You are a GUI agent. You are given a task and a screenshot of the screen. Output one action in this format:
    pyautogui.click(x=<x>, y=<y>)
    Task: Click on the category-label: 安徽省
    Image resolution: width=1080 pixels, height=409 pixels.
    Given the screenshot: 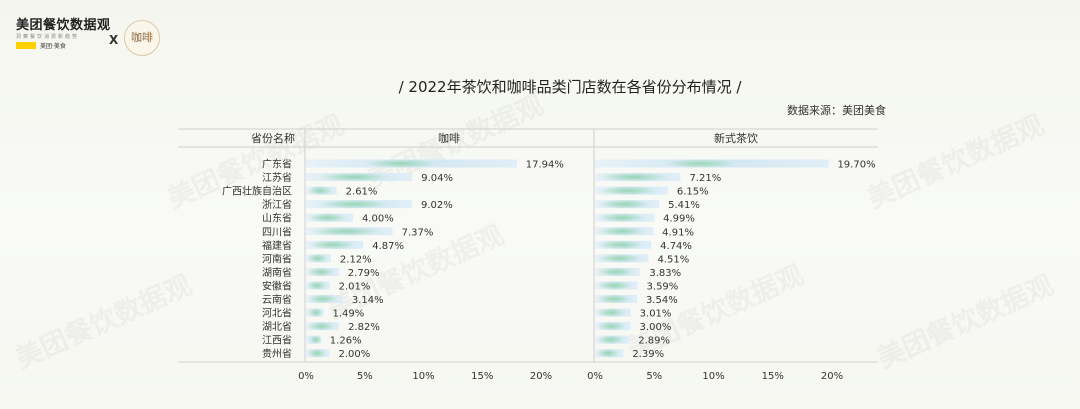 What is the action you would take?
    pyautogui.click(x=277, y=285)
    